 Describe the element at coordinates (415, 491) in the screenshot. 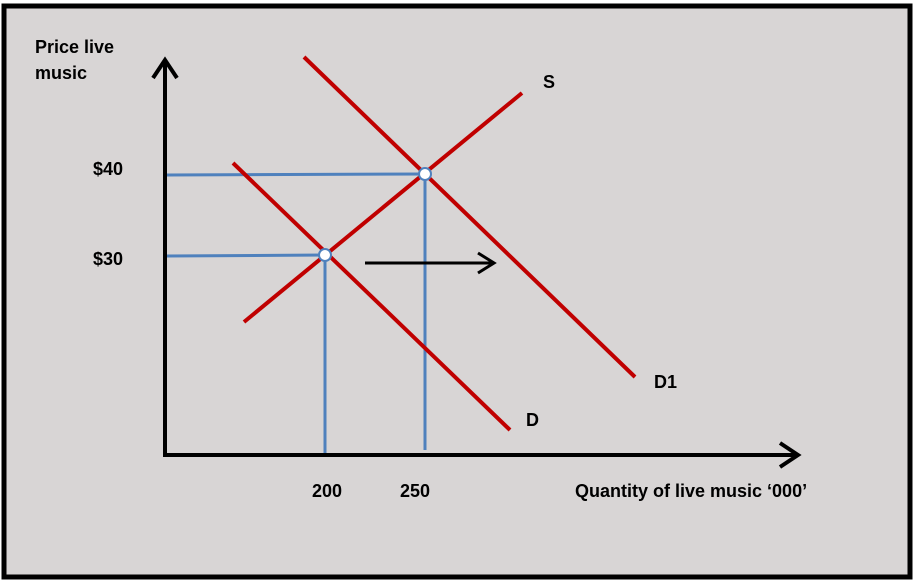

I see `quantity-label: 250` at that location.